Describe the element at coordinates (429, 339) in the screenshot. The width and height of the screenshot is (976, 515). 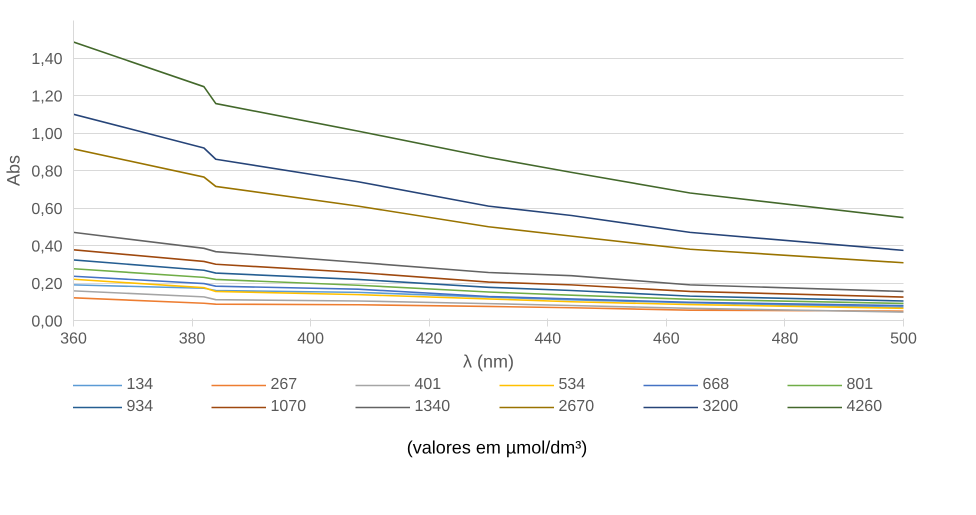
I see `x-tick-label: 420` at that location.